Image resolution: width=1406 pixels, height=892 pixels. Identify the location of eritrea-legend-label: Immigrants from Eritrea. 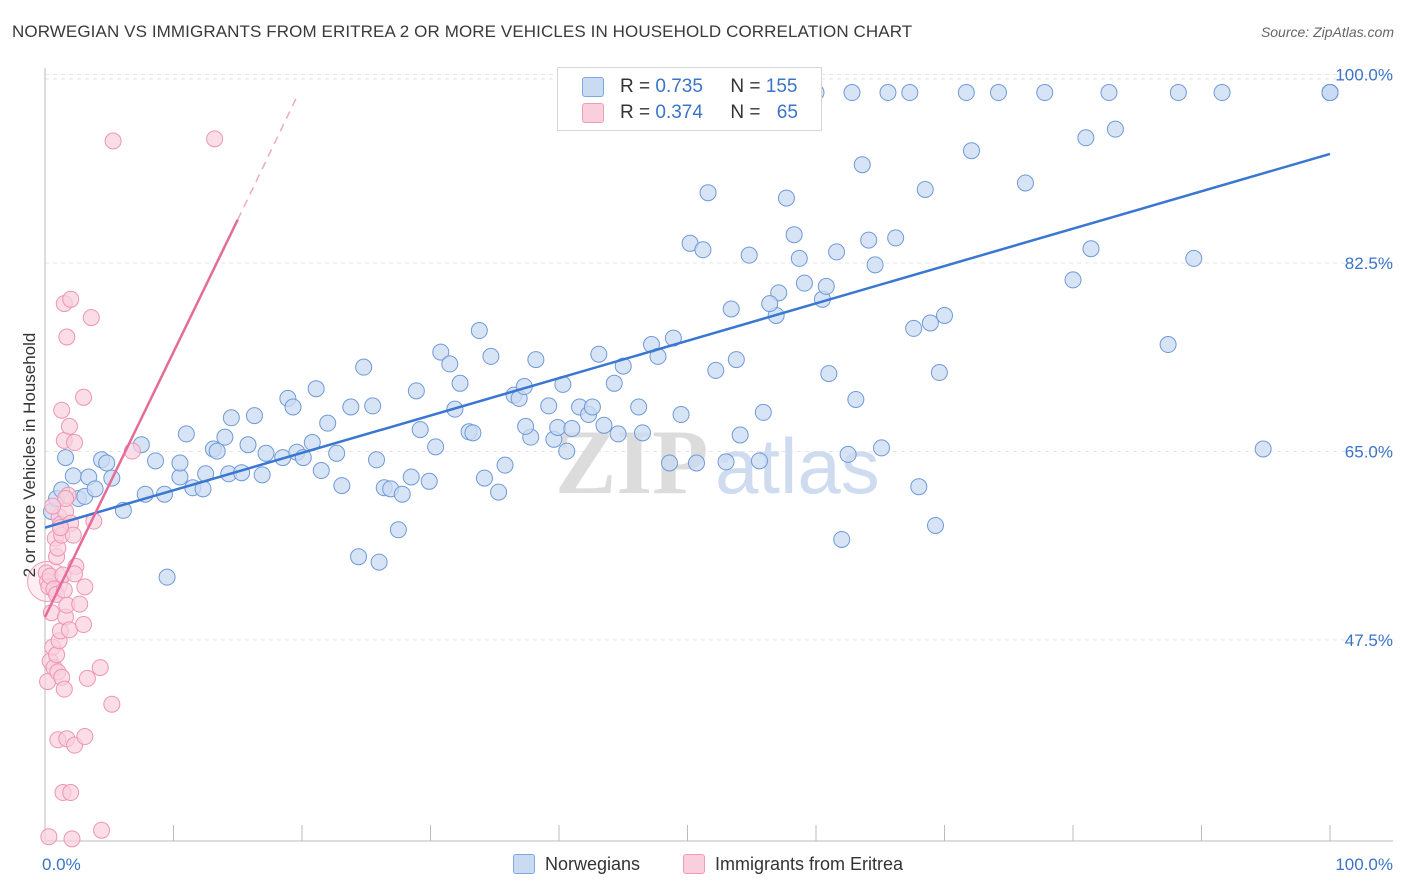
(809, 863).